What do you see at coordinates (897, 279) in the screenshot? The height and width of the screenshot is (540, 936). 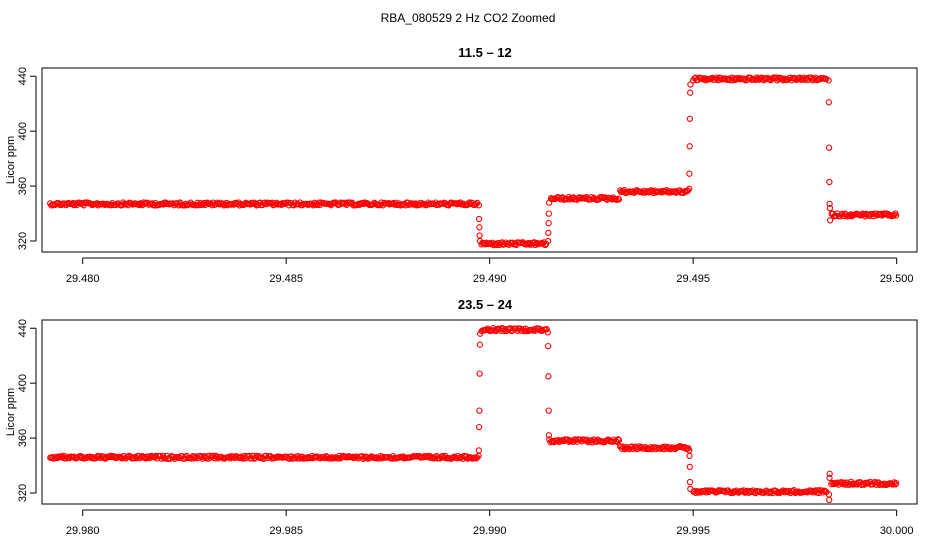 I see `x-tick-label: 29.500` at bounding box center [897, 279].